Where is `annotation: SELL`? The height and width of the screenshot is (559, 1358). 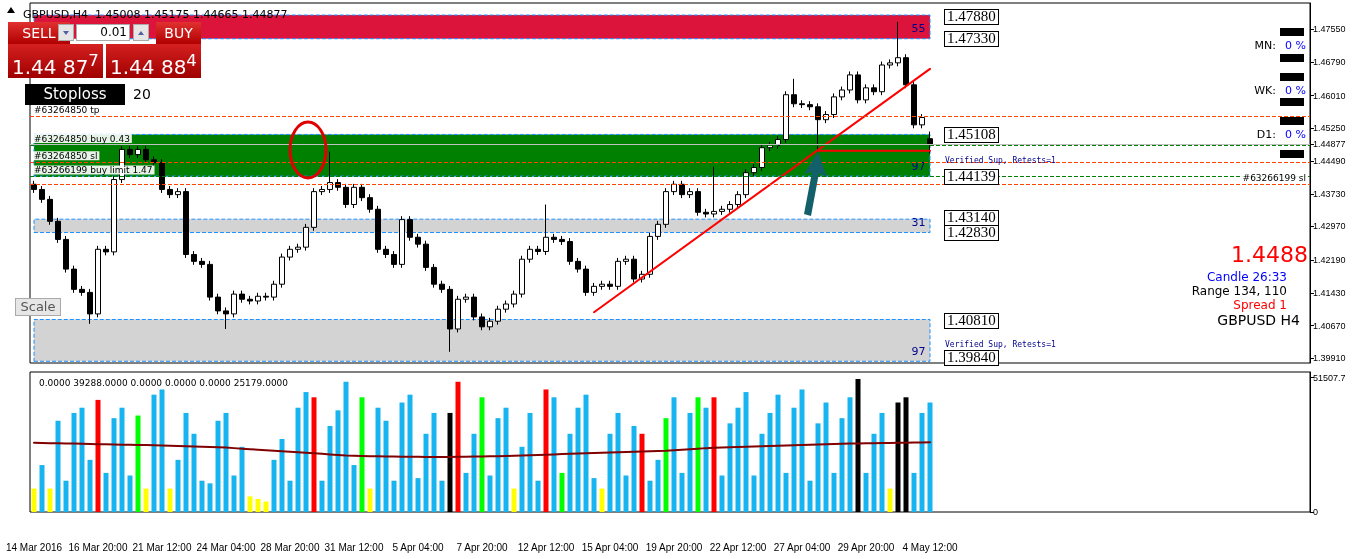
annotation: SELL is located at coordinates (39, 33).